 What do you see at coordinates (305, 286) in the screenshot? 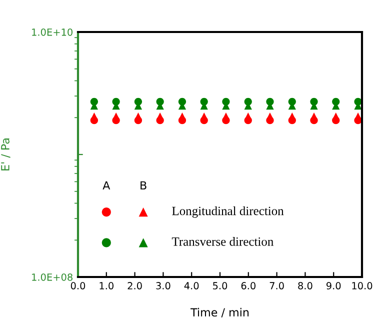
I see `x-tick-label: 8.0` at bounding box center [305, 286].